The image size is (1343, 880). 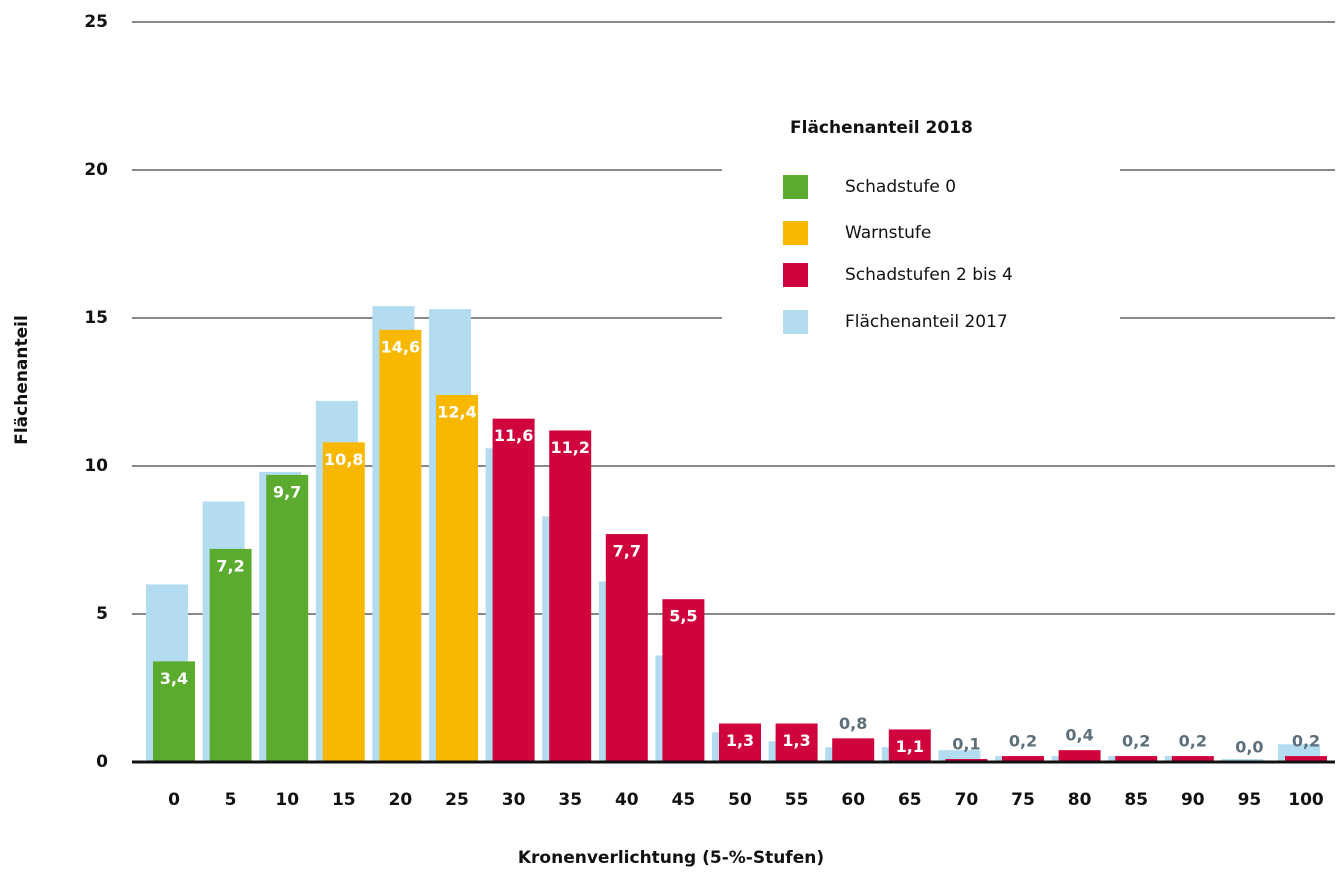 I want to click on data-label: 3,4, so click(x=174, y=678).